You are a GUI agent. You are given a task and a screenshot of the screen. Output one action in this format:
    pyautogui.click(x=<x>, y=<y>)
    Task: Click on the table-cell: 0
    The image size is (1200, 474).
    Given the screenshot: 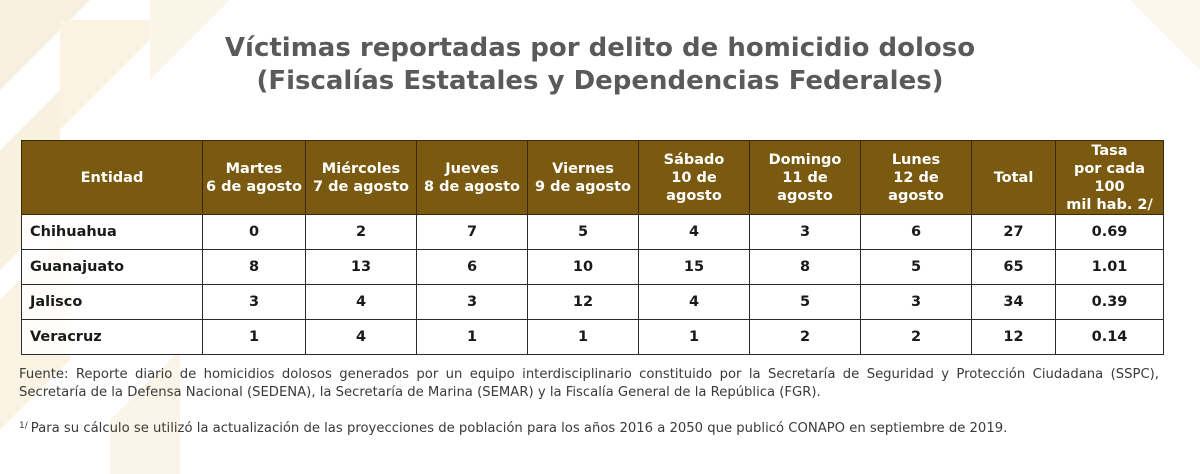 What is the action you would take?
    pyautogui.click(x=254, y=232)
    